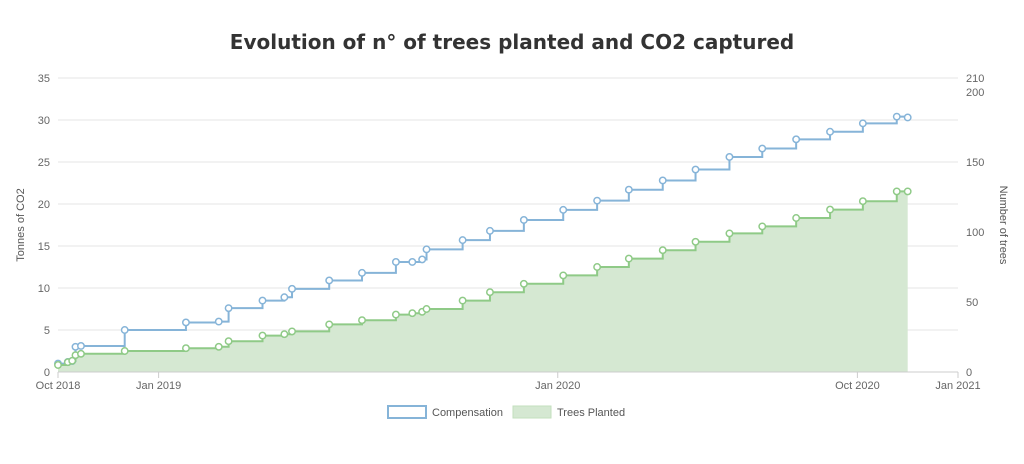  I want to click on legend-item: Compensation, so click(445, 412).